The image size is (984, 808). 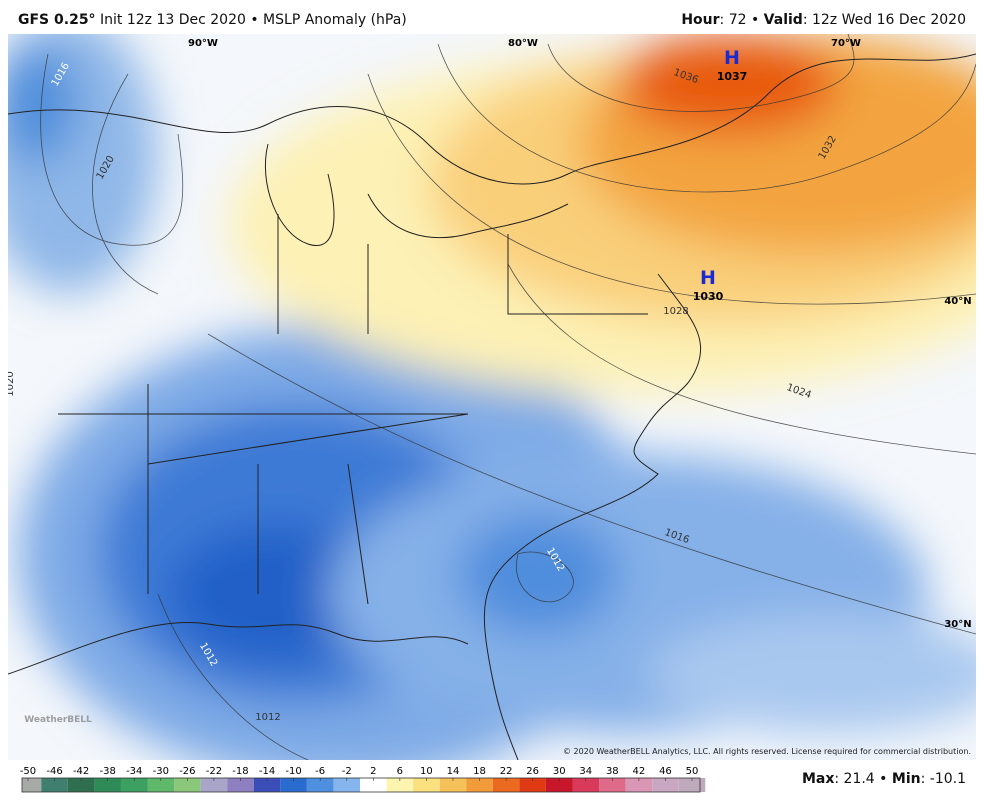 What do you see at coordinates (320, 771) in the screenshot?
I see `colorbar-tick-label: -6` at bounding box center [320, 771].